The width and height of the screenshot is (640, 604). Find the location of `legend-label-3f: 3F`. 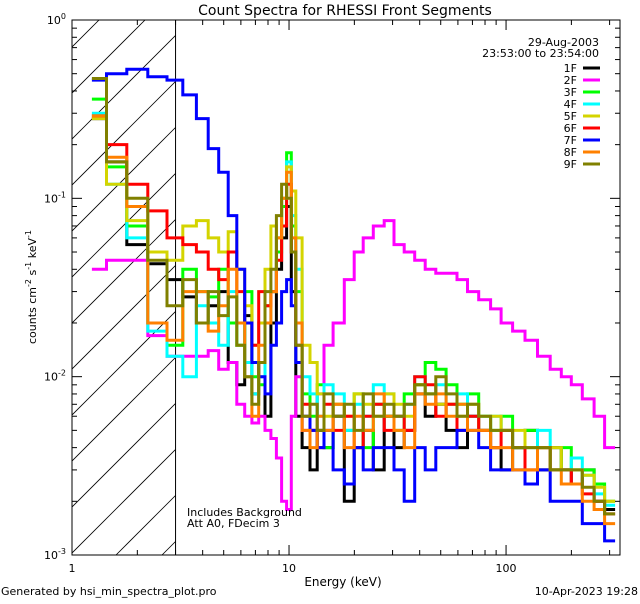

legend-label-3f: 3F is located at coordinates (570, 92).